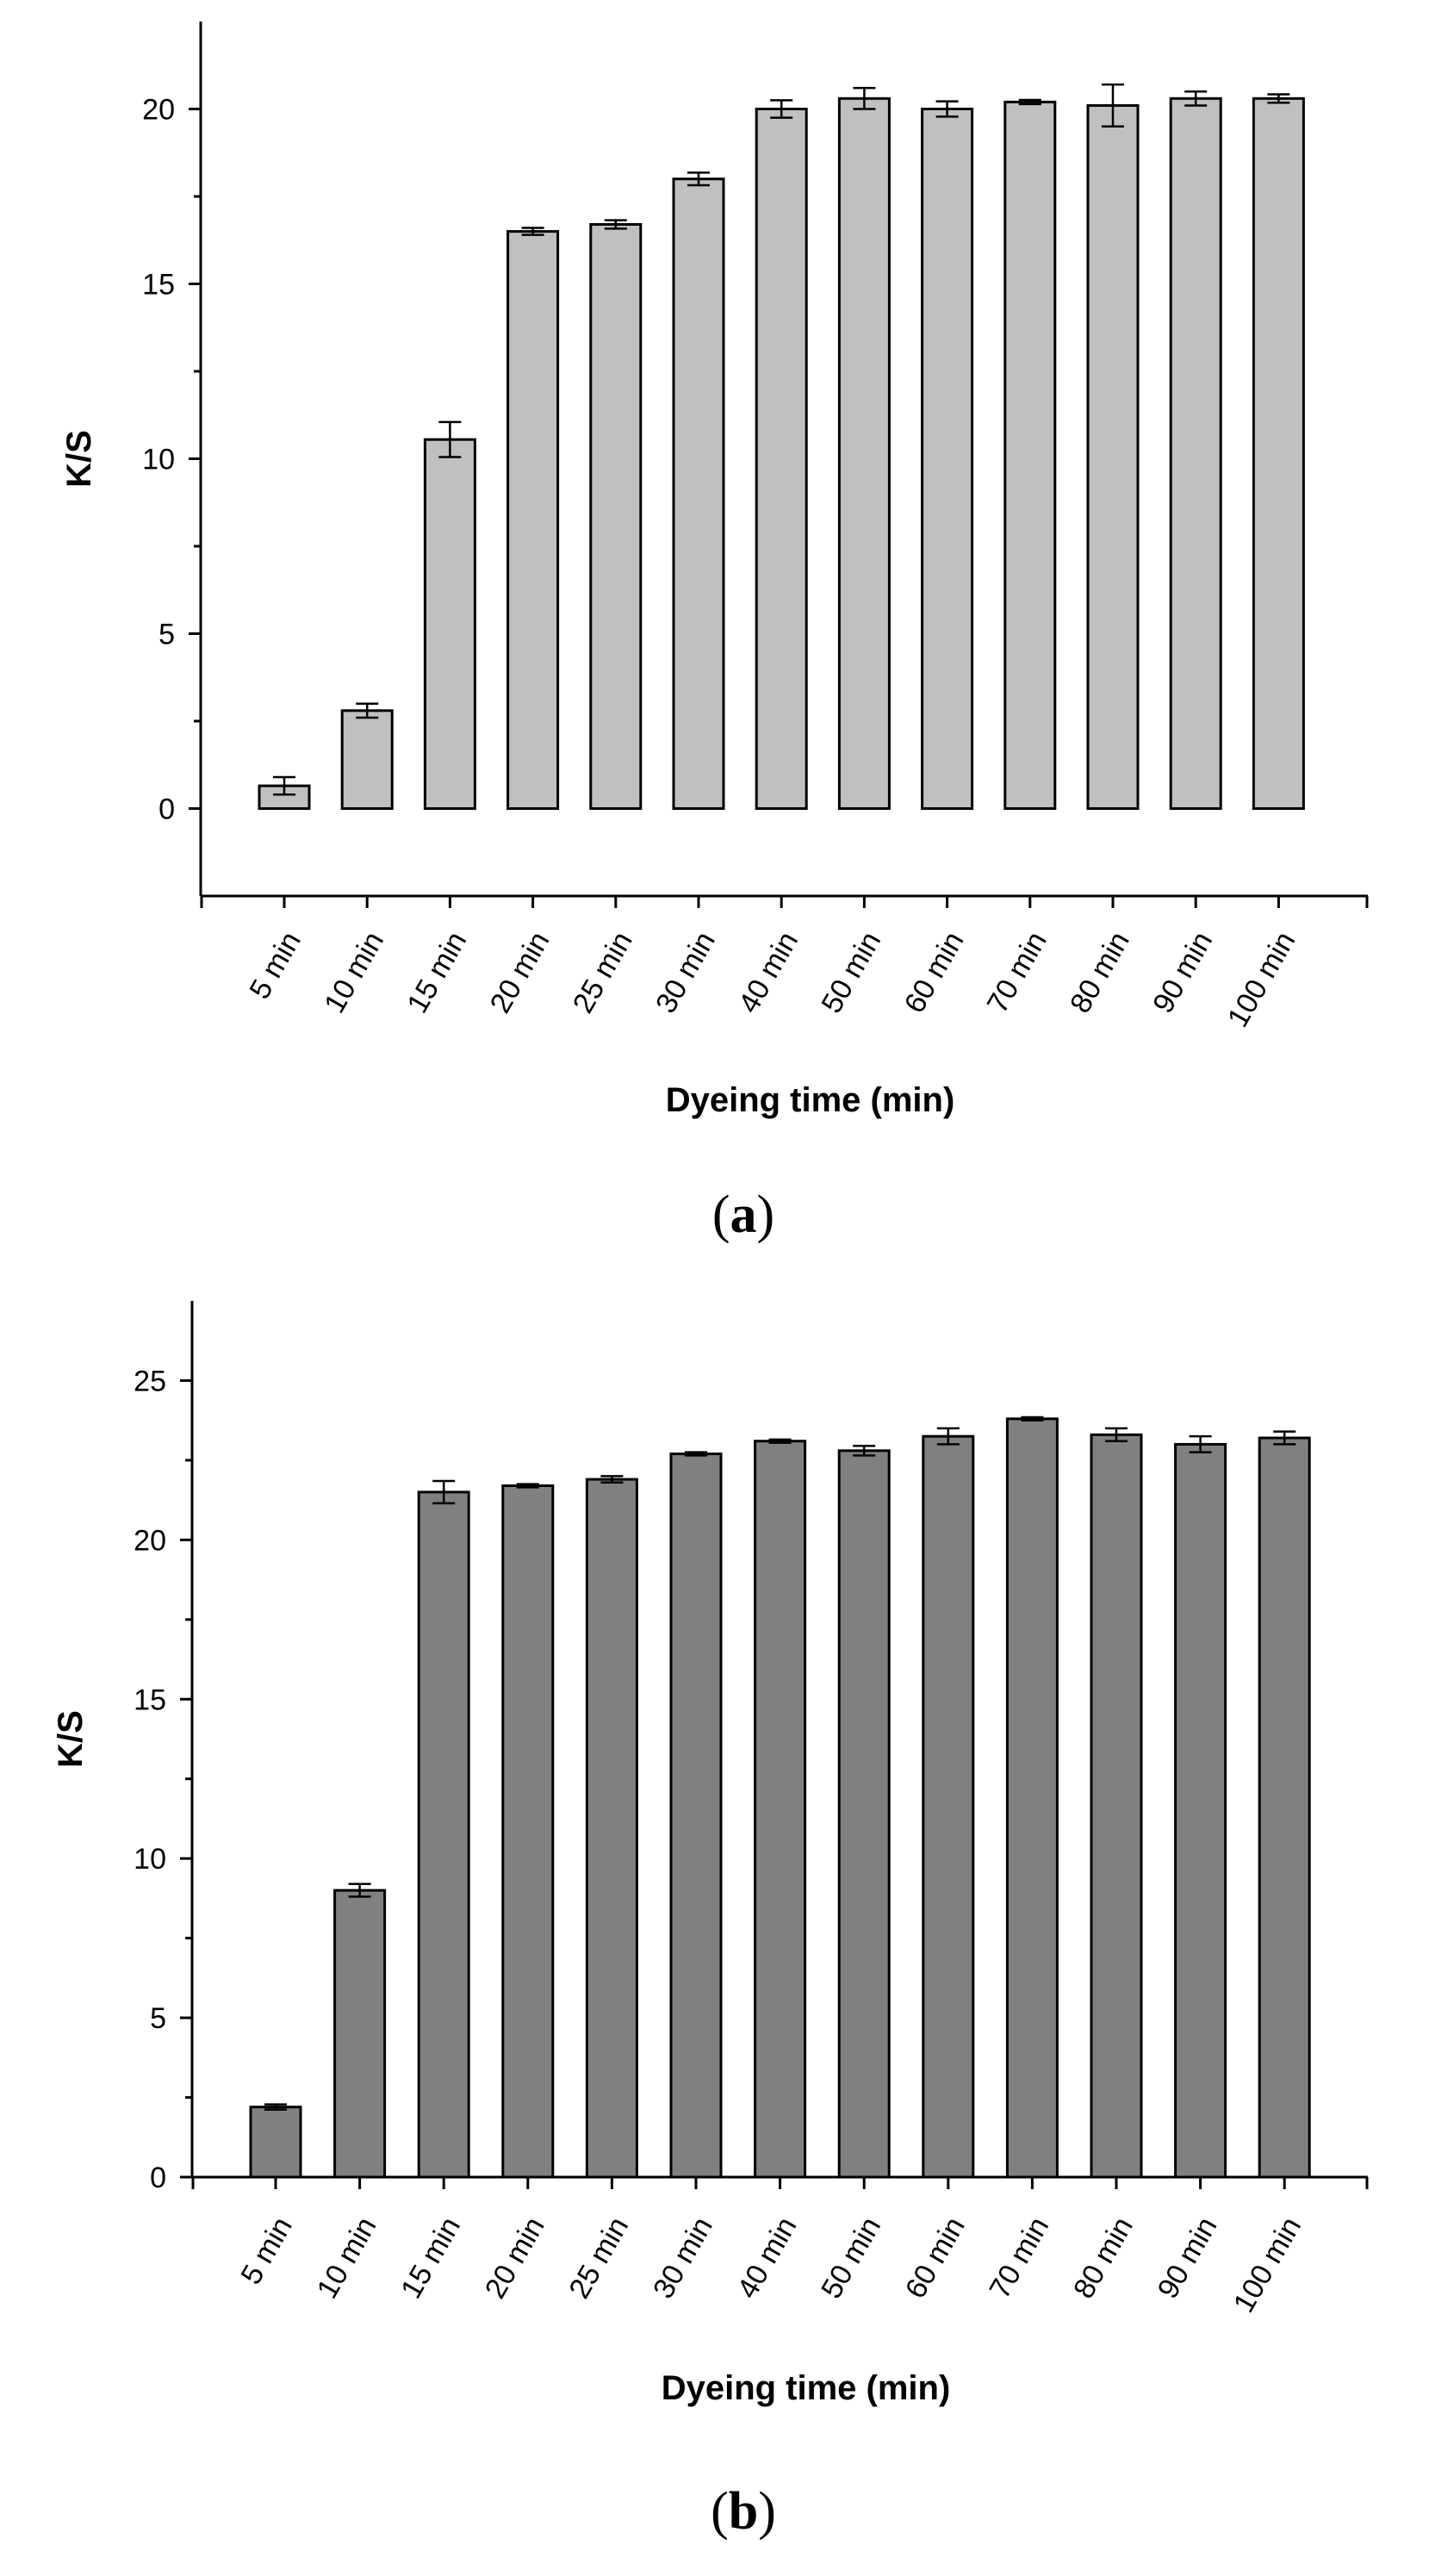 Image resolution: width=1429 pixels, height=2576 pixels. Describe the element at coordinates (150, 1381) in the screenshot. I see `y-tick-label: 25` at that location.